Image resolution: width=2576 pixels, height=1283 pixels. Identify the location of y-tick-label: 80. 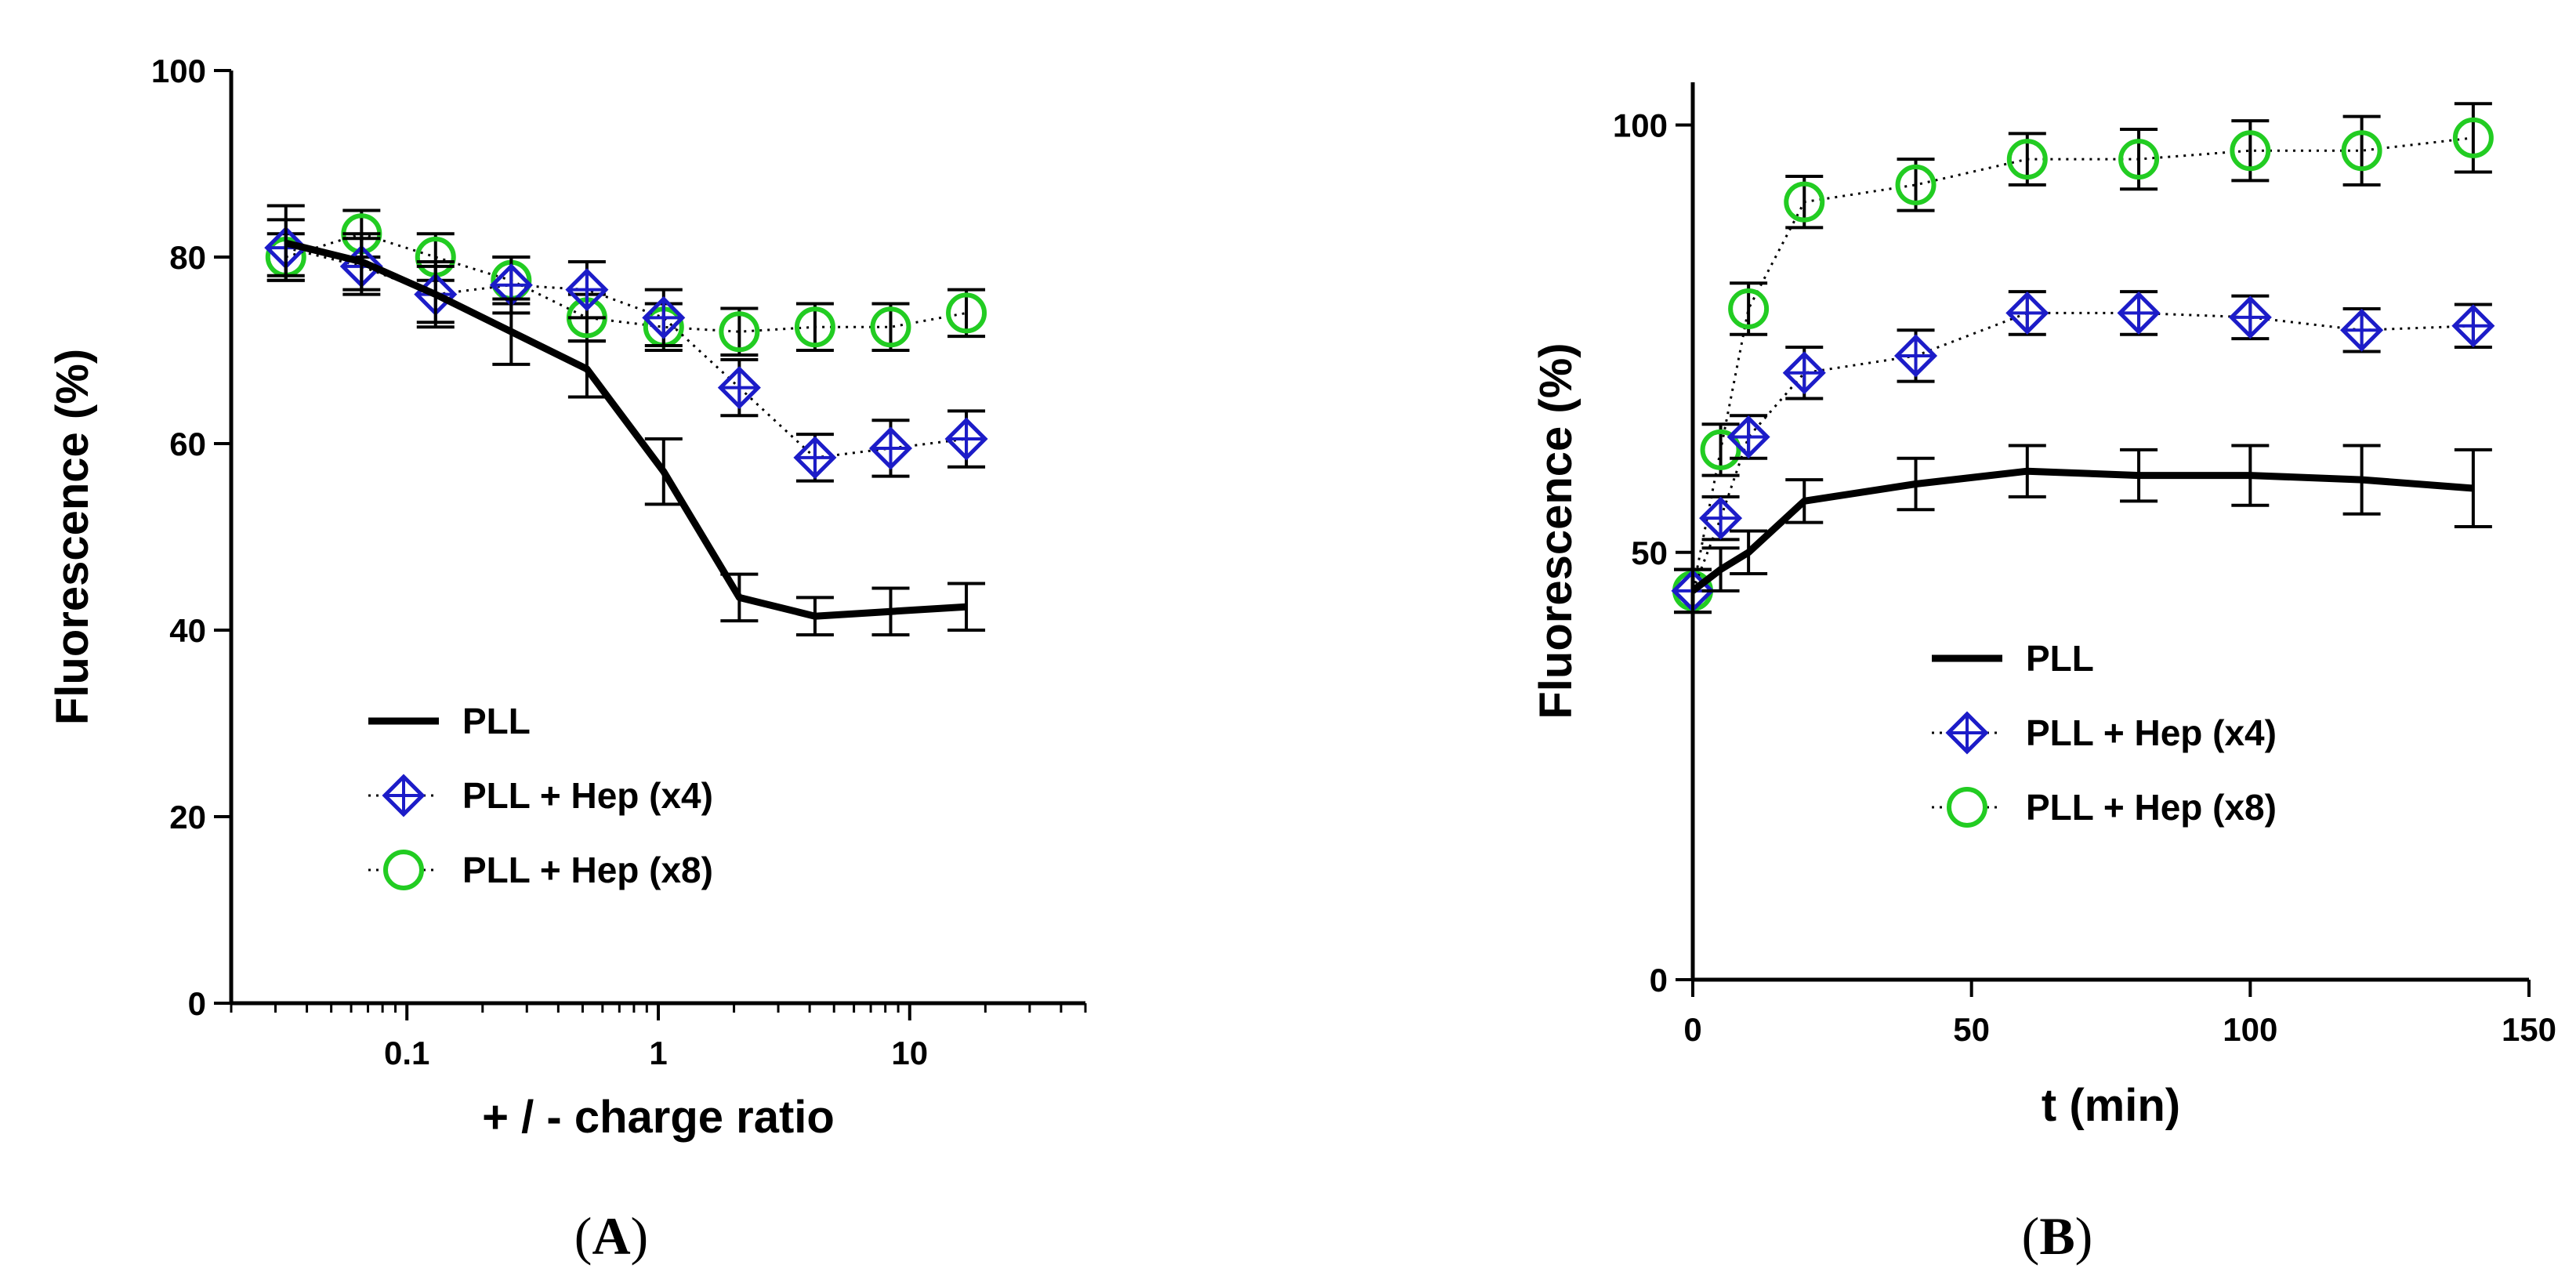
(187, 257).